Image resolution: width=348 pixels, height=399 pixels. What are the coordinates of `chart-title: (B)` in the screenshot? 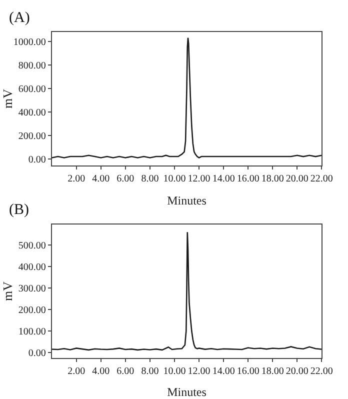 It's located at (19, 210).